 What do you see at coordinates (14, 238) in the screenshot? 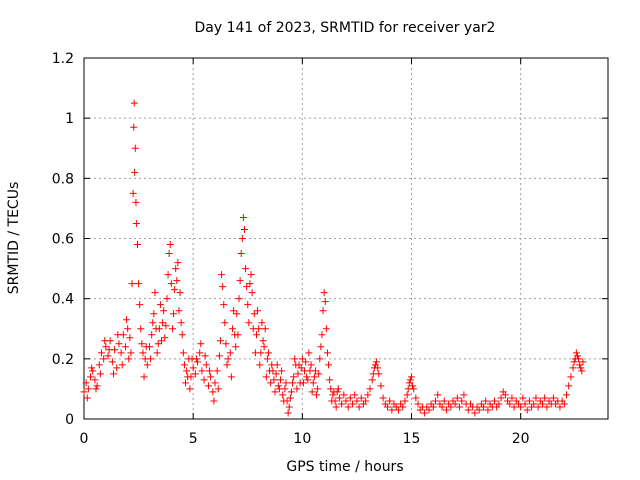
I see `y-axis-label: SRMTID / TECUs` at bounding box center [14, 238].